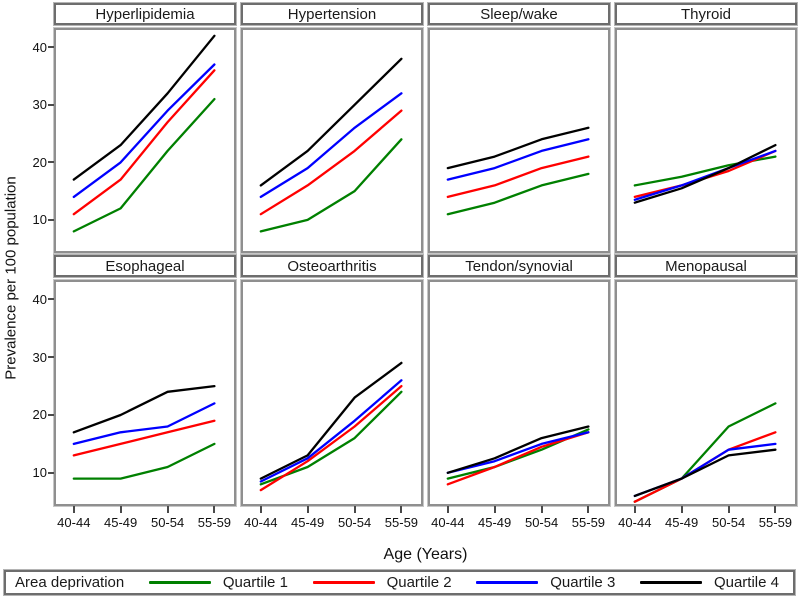  I want to click on y-tick-label-40-row0: 40, so click(39, 47).